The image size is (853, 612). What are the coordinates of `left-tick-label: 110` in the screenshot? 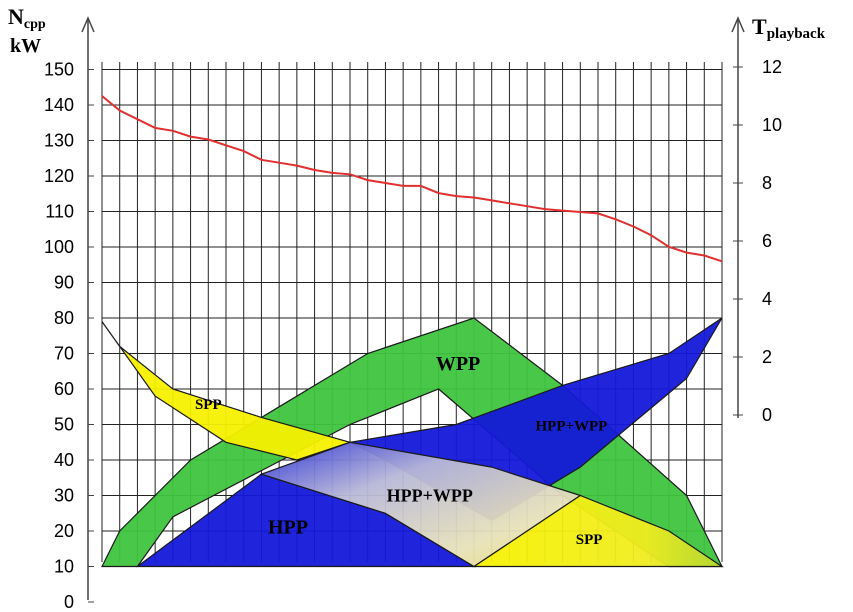 It's located at (59, 212).